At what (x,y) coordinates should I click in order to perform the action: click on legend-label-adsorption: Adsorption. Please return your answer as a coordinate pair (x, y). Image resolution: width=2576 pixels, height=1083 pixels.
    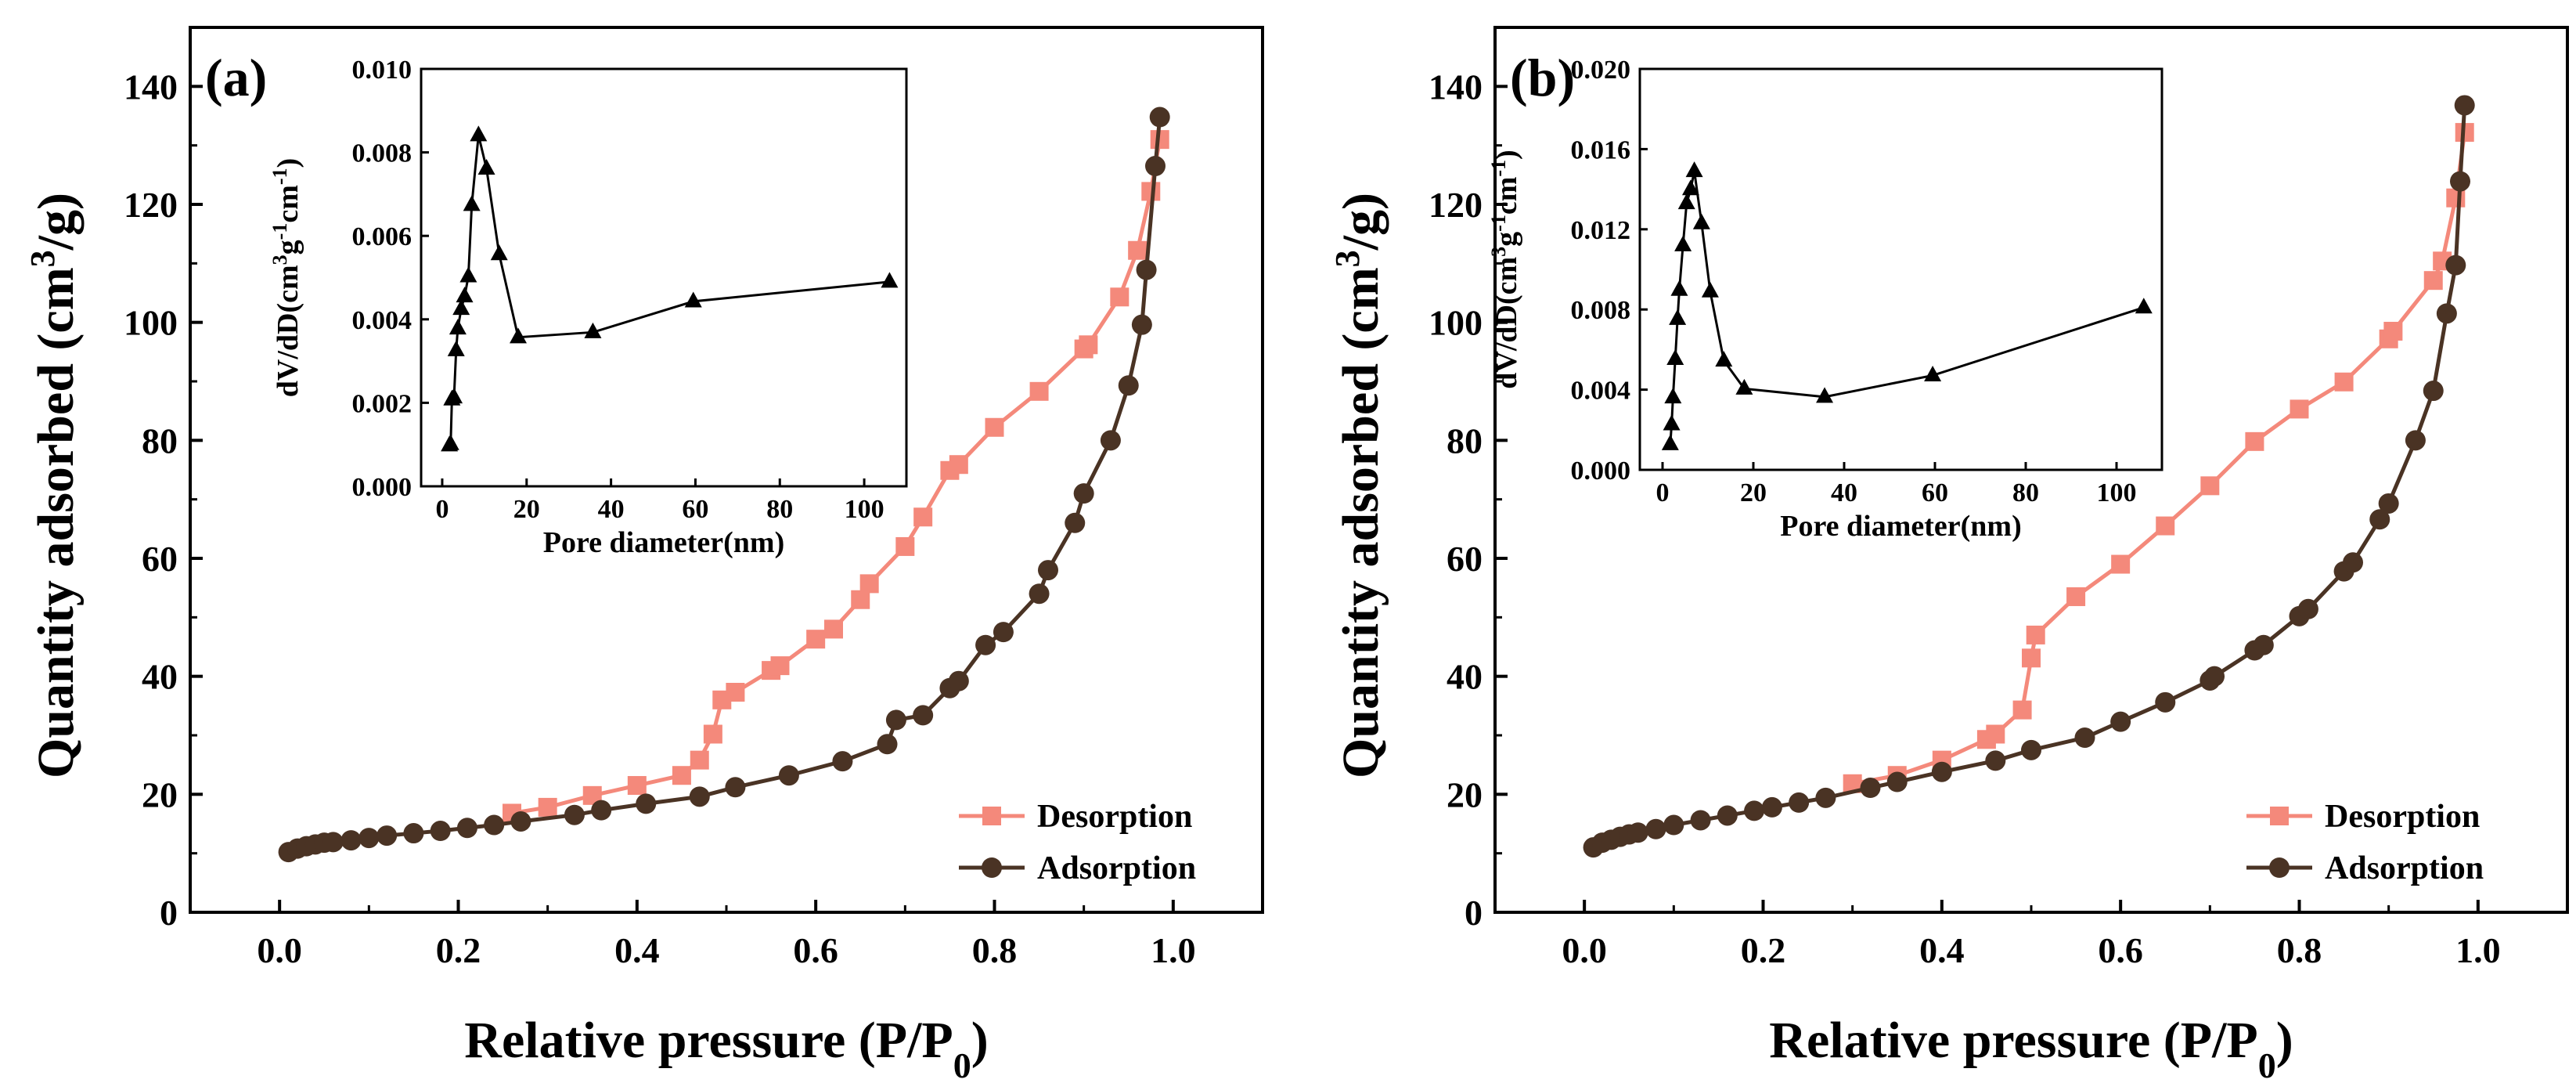
    Looking at the image, I should click on (2404, 868).